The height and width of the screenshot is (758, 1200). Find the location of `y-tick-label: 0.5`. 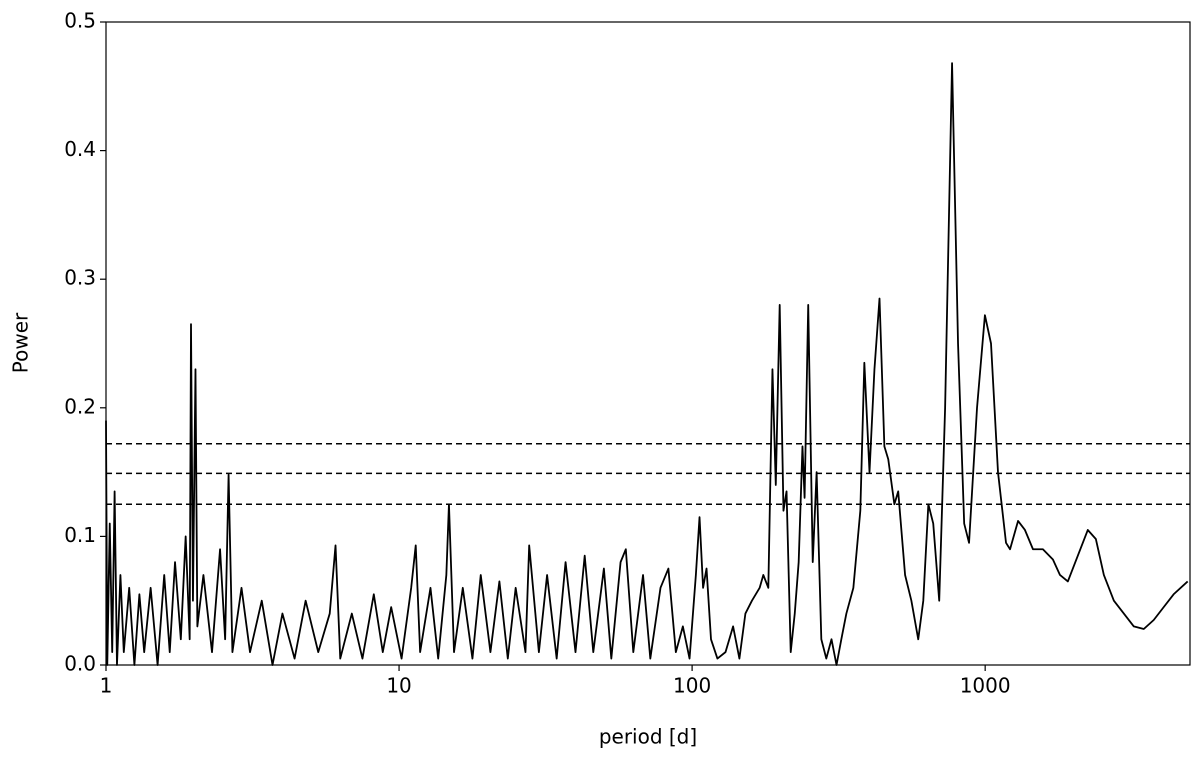

y-tick-label: 0.5 is located at coordinates (80, 21).